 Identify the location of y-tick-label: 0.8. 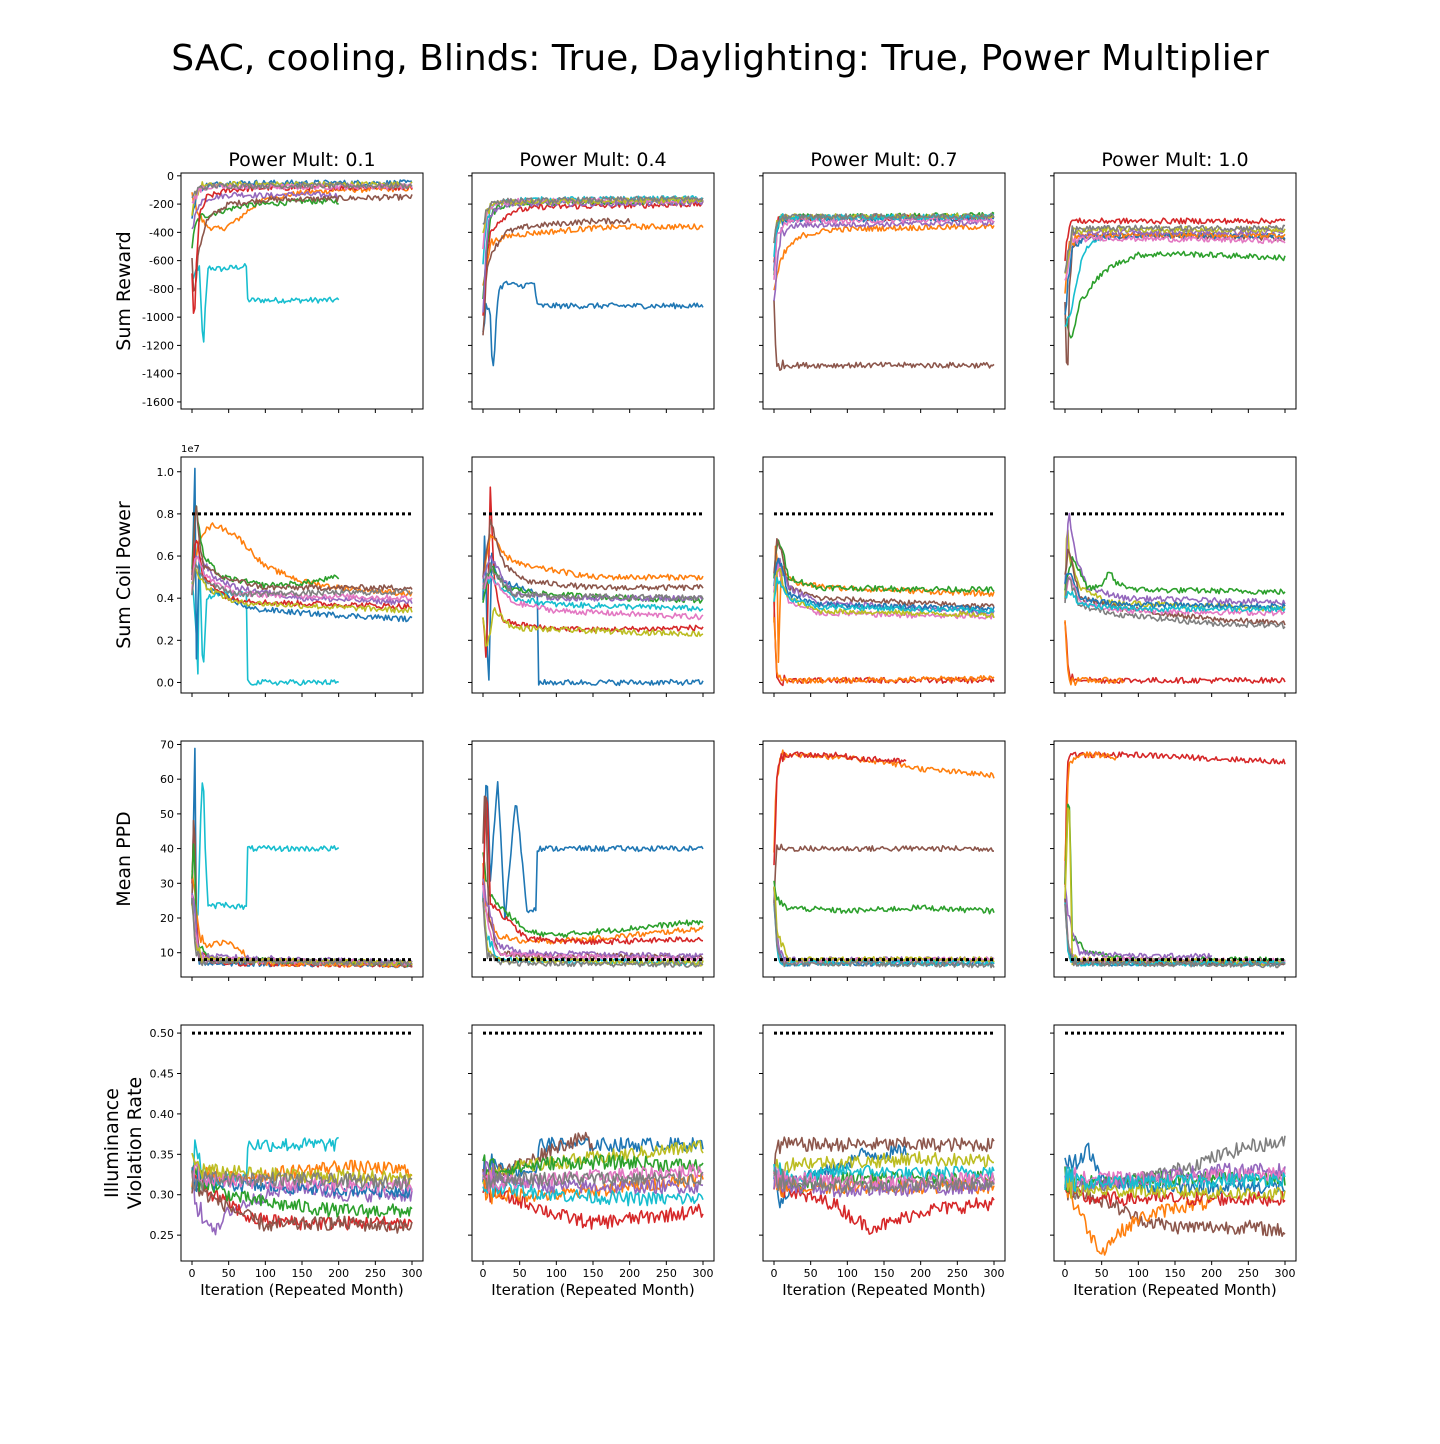
(166, 514).